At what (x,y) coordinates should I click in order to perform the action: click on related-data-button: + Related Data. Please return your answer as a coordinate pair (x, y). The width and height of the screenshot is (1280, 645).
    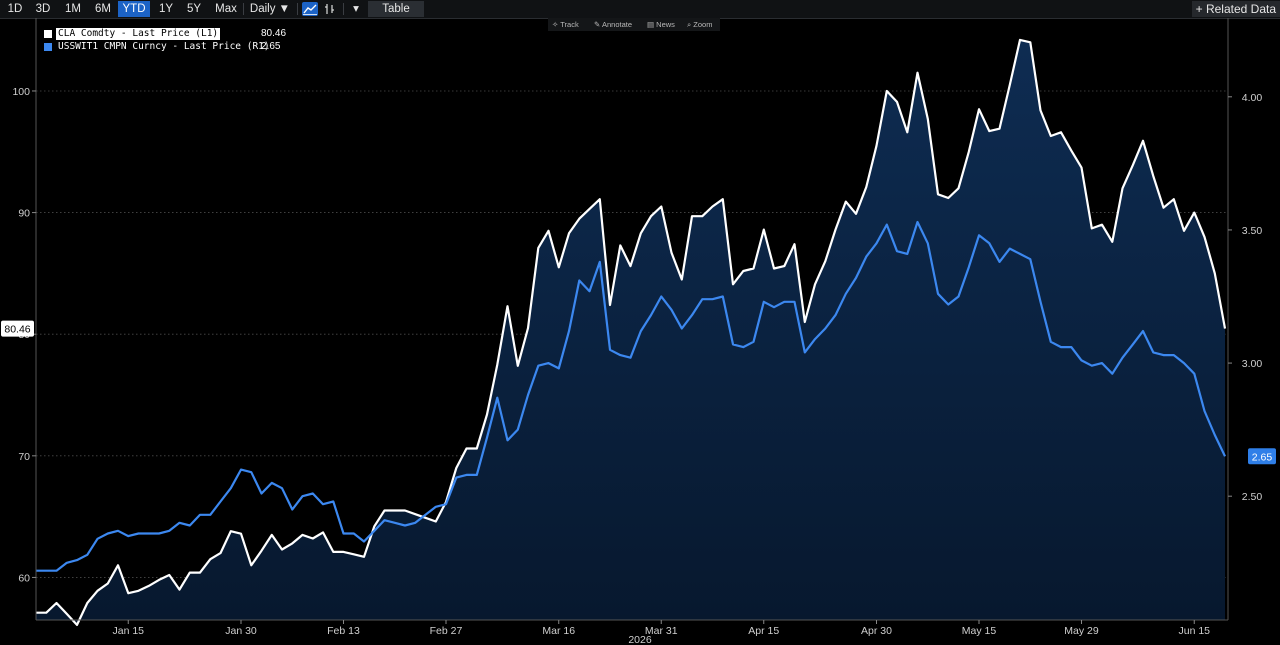
    Looking at the image, I should click on (1235, 9).